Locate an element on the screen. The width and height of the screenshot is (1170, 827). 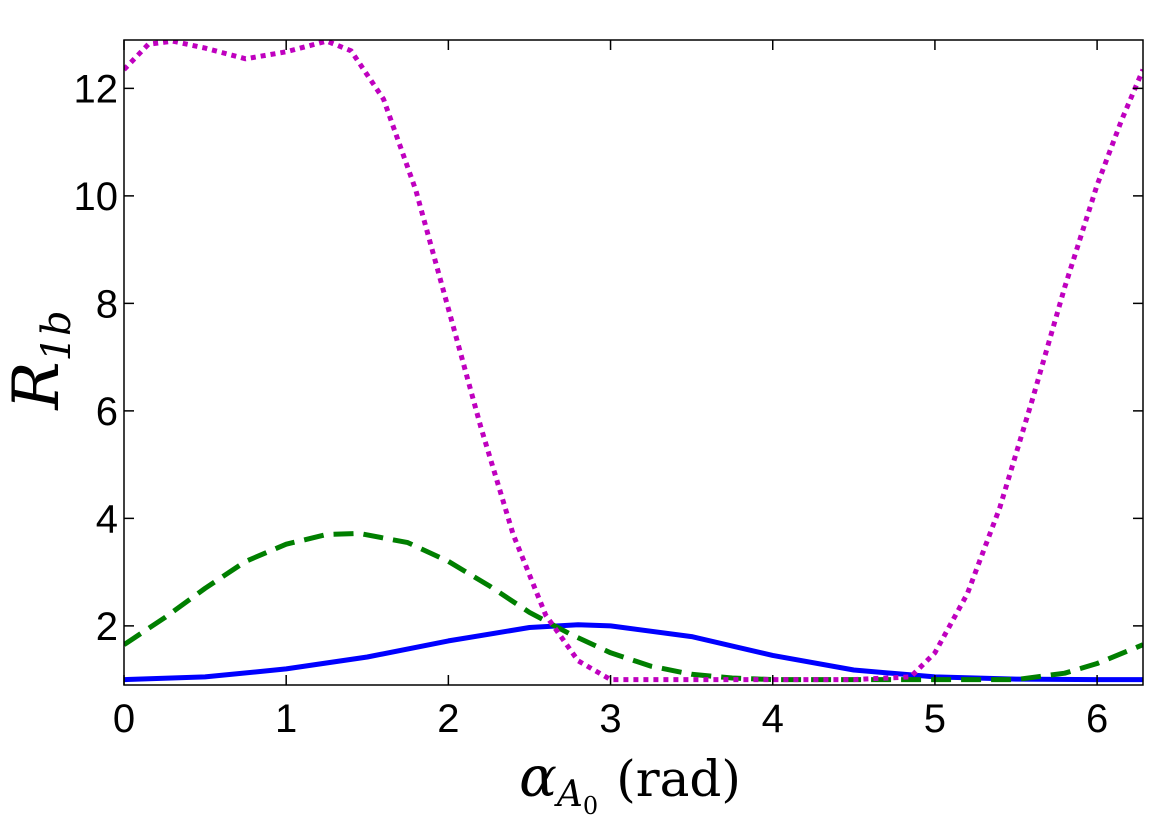
x-axis-label: αA0 (rad) is located at coordinates (630, 782).